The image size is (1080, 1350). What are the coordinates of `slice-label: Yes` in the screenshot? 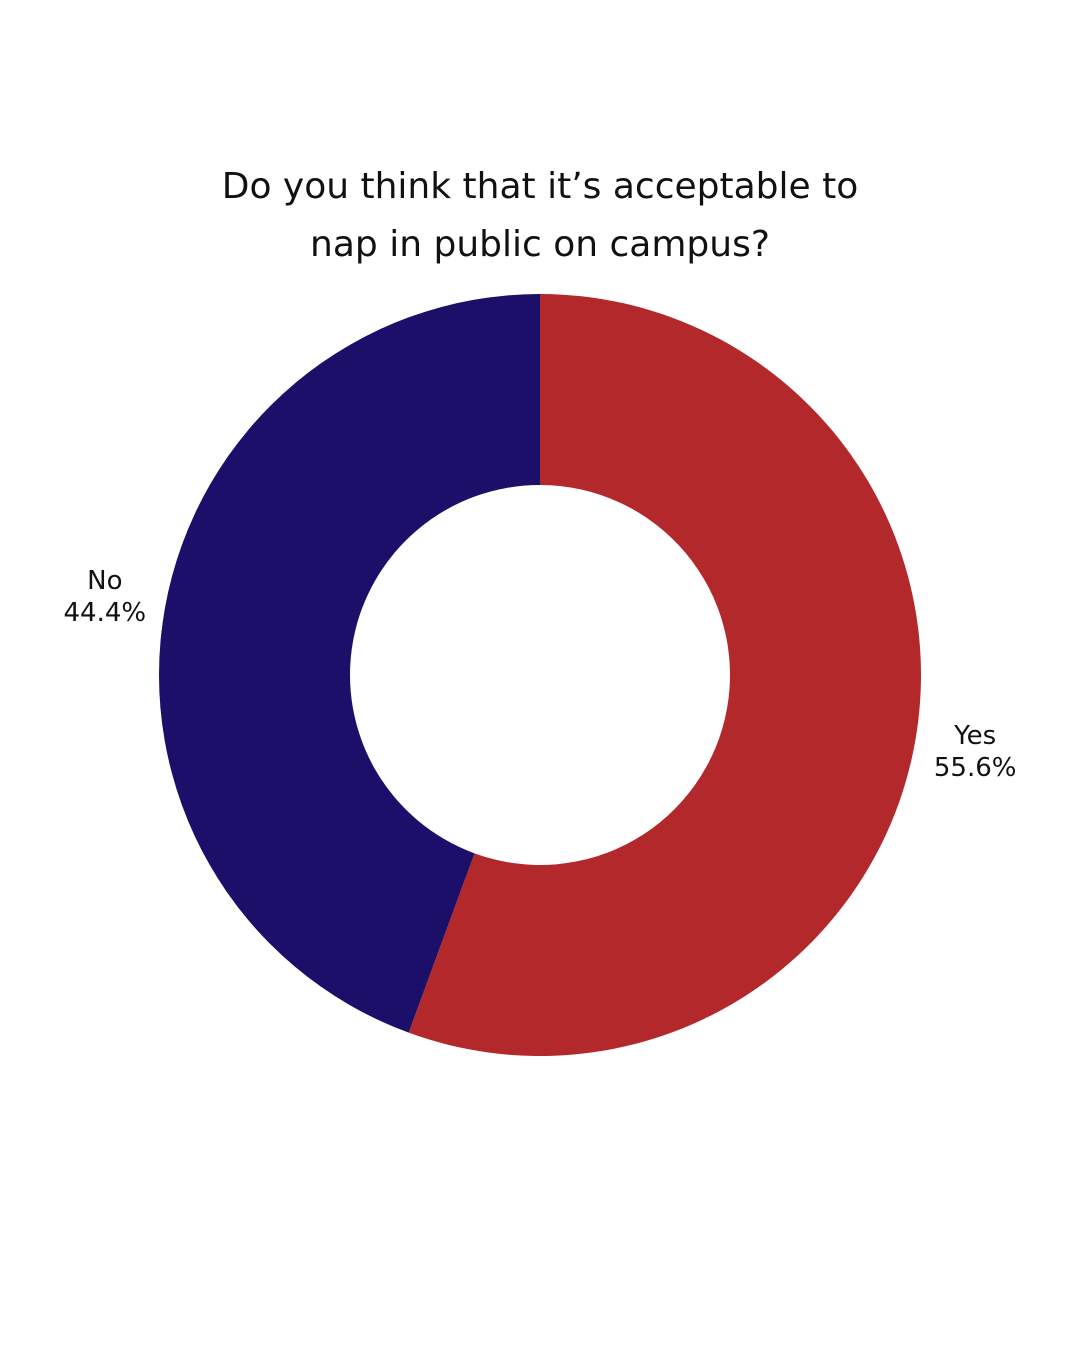 It's located at (974, 736).